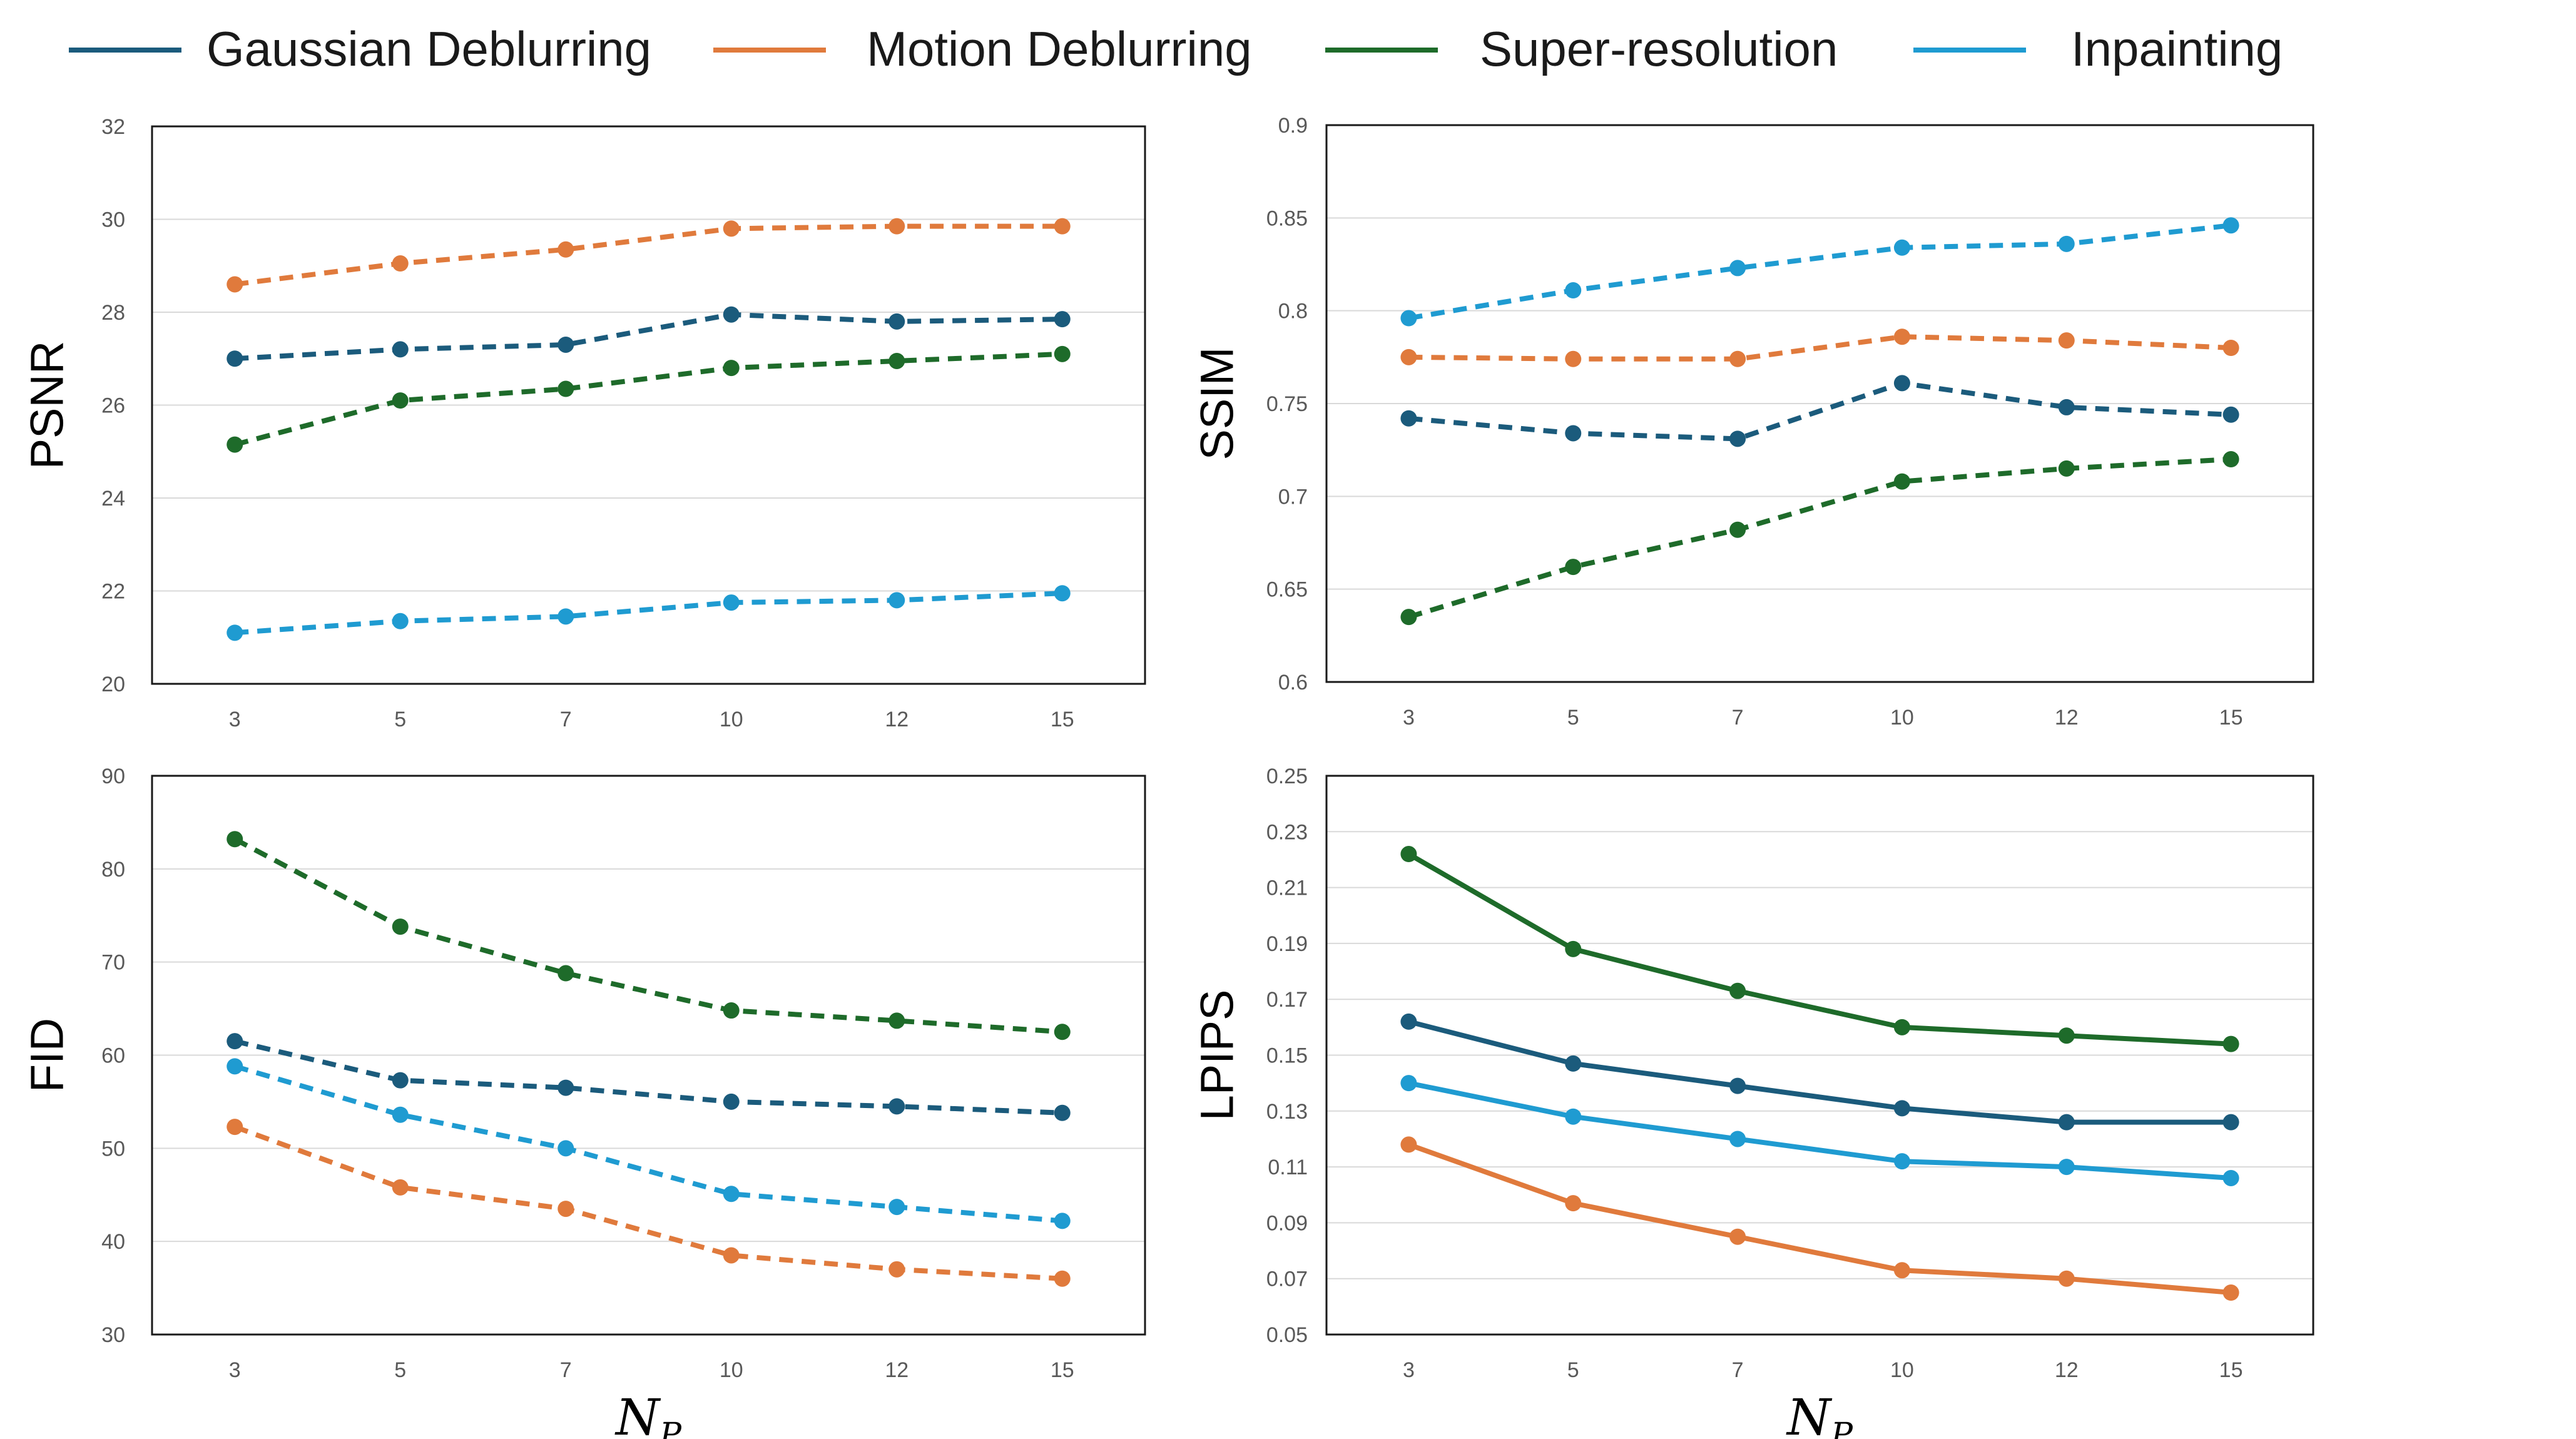 This screenshot has height=1439, width=2576. I want to click on y-axis-label: FID, so click(47, 1055).